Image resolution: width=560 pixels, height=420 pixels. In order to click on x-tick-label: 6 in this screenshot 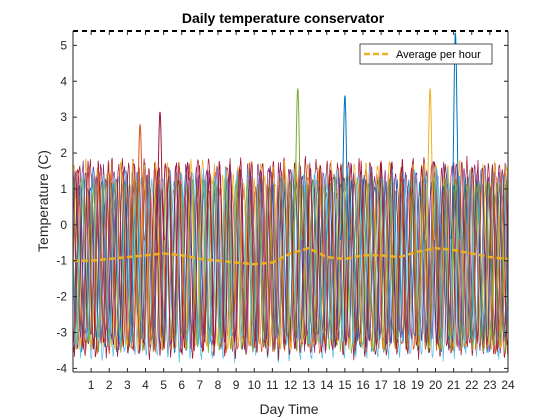, I will do `click(181, 385)`.